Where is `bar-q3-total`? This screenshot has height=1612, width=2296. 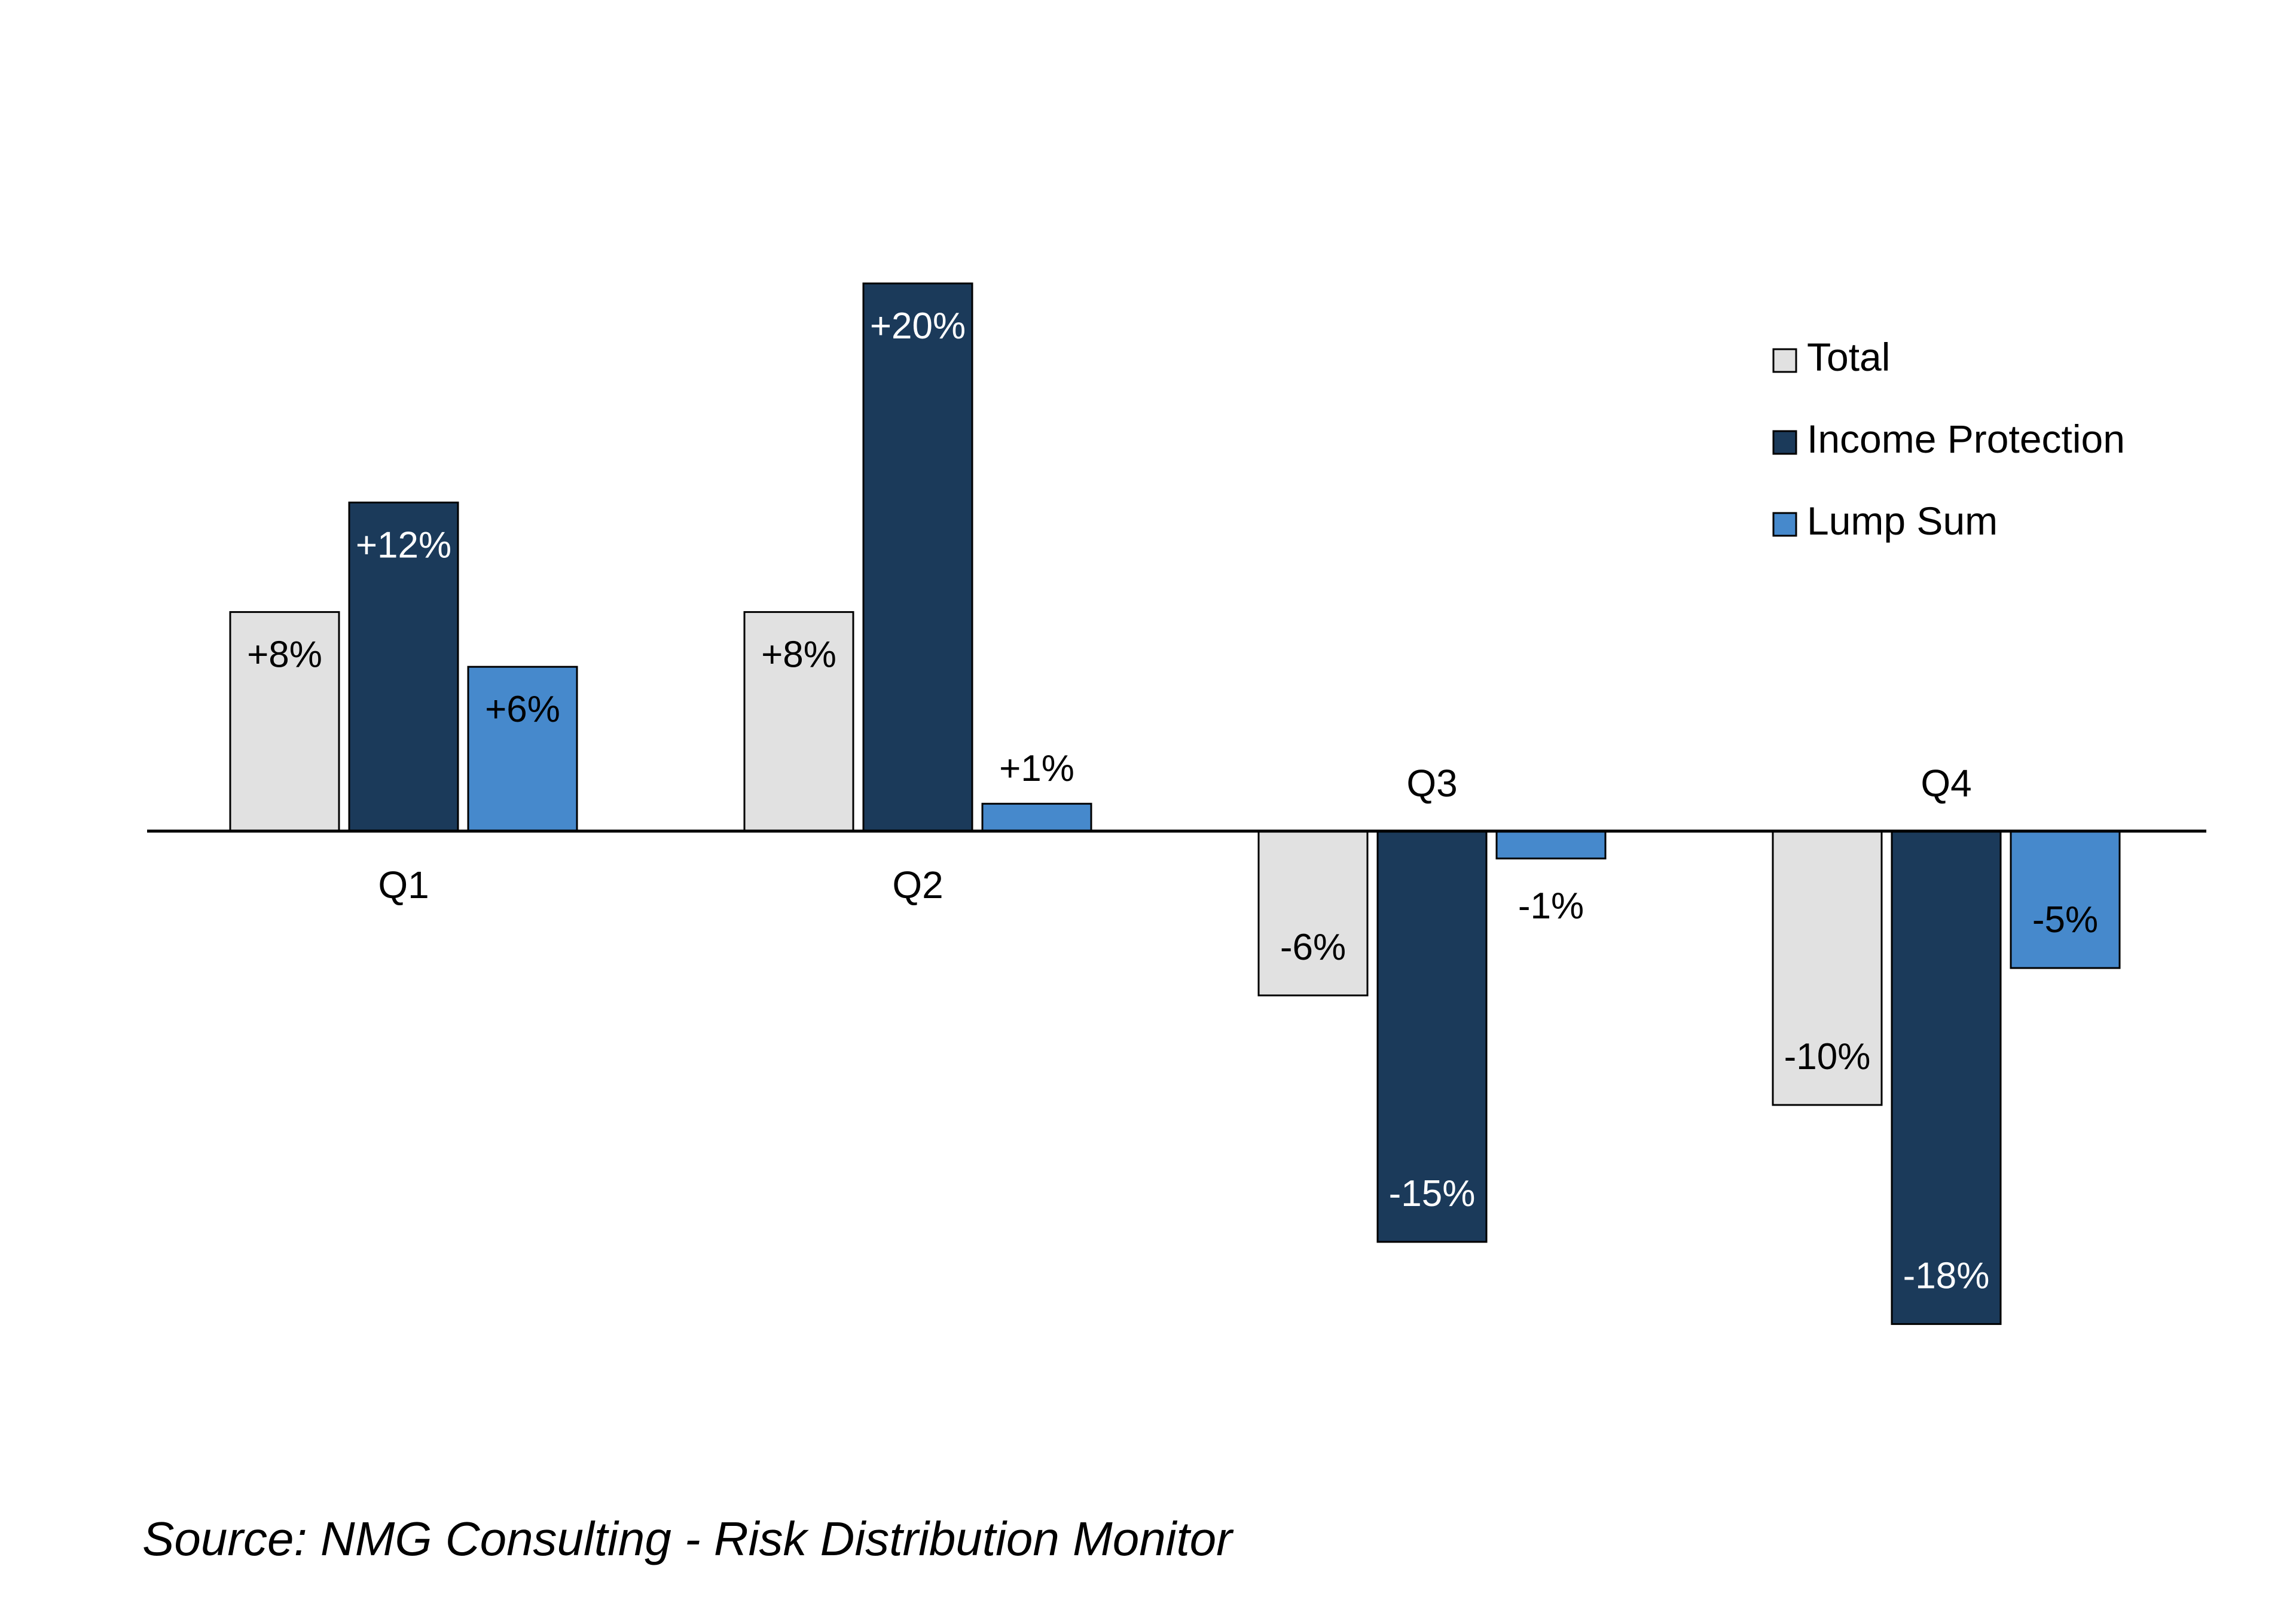 bar-q3-total is located at coordinates (1313, 914).